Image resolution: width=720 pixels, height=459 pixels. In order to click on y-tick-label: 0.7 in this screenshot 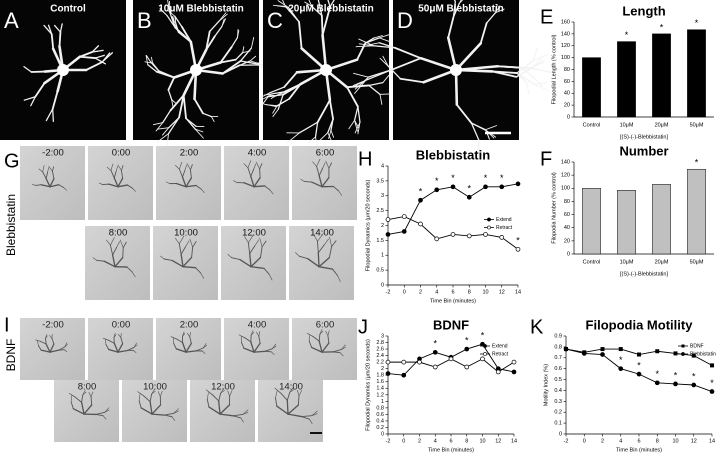, I will do `click(558, 358)`.